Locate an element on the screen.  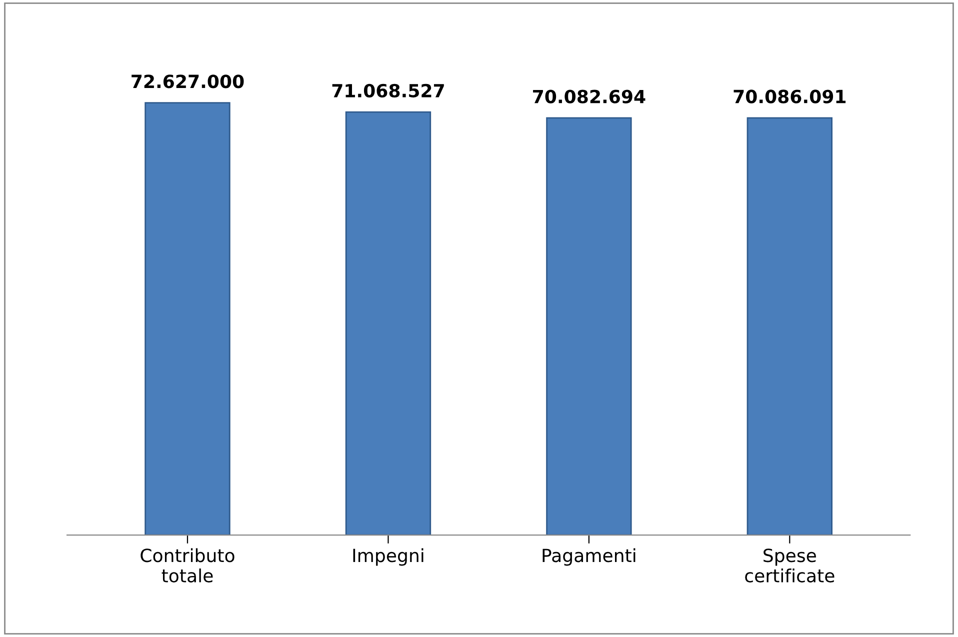
x-tick-label: Spese certificate is located at coordinates (789, 565).